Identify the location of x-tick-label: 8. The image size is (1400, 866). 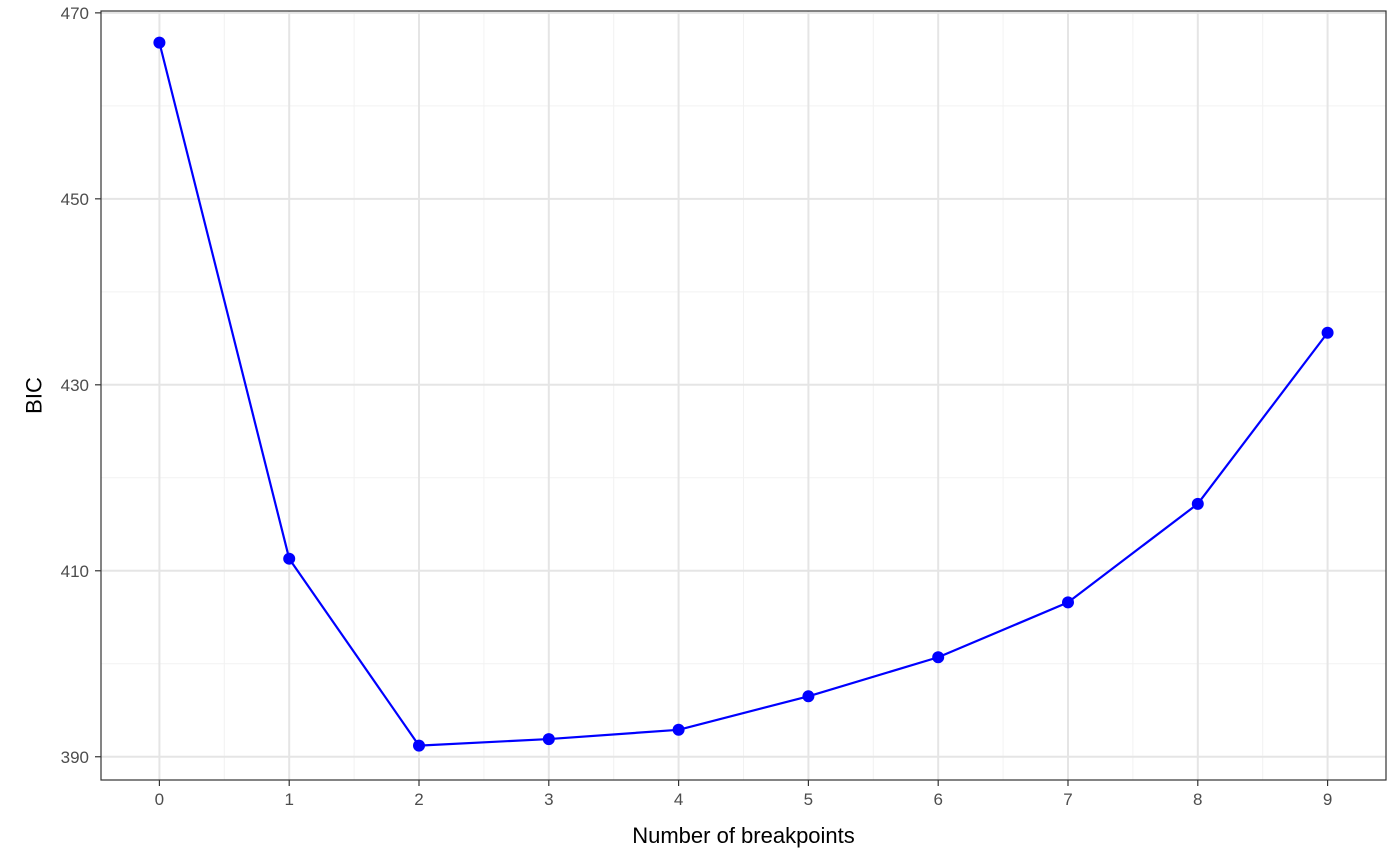
(1197, 799).